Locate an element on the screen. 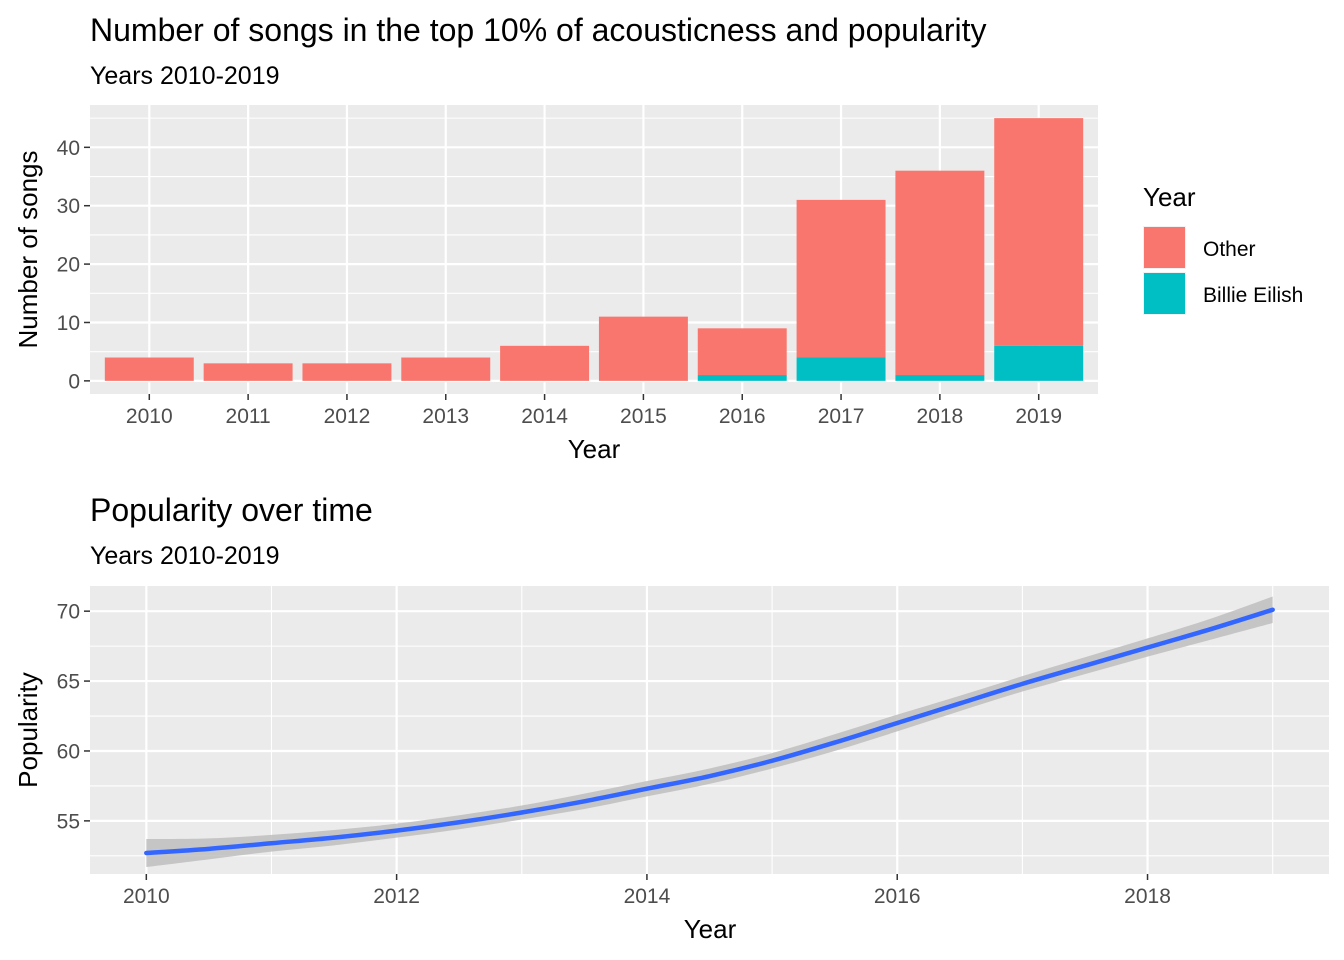 This screenshot has height=960, width=1344. chart2-title: Popularity over time is located at coordinates (231, 510).